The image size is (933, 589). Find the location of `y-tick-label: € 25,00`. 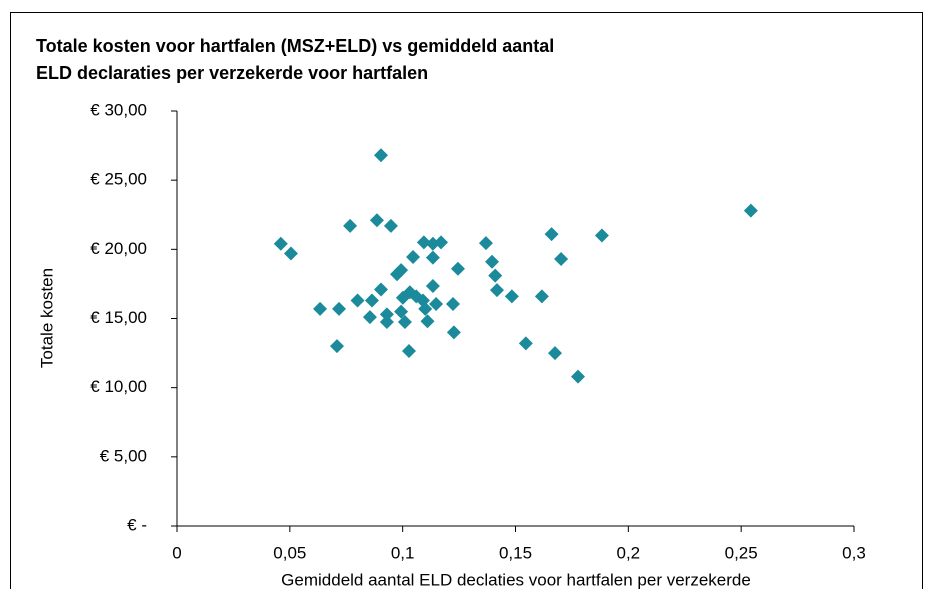

y-tick-label: € 25,00 is located at coordinates (118, 179).